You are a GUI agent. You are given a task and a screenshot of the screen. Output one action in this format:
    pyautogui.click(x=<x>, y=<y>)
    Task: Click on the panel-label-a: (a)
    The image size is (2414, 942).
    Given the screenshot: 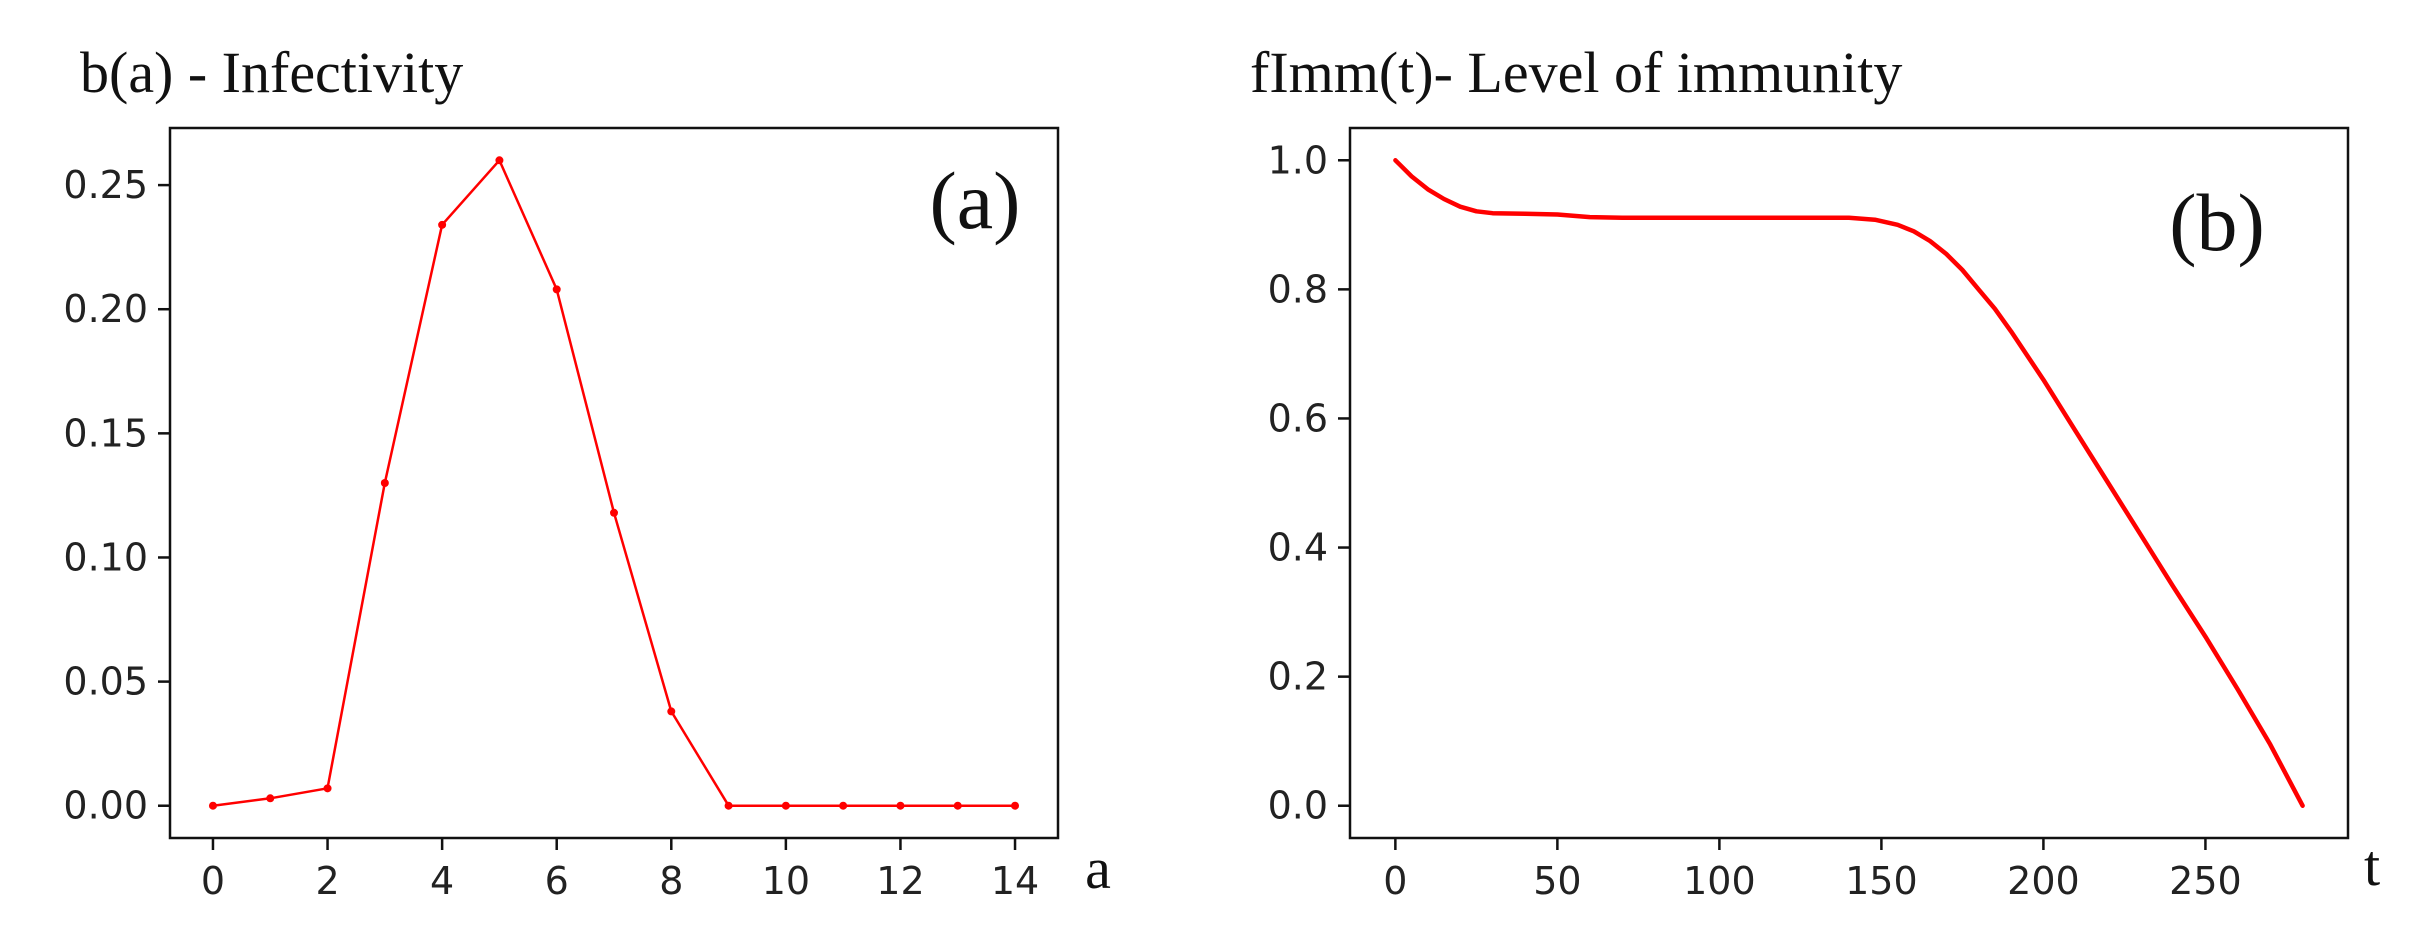 What is the action you would take?
    pyautogui.click(x=974, y=200)
    